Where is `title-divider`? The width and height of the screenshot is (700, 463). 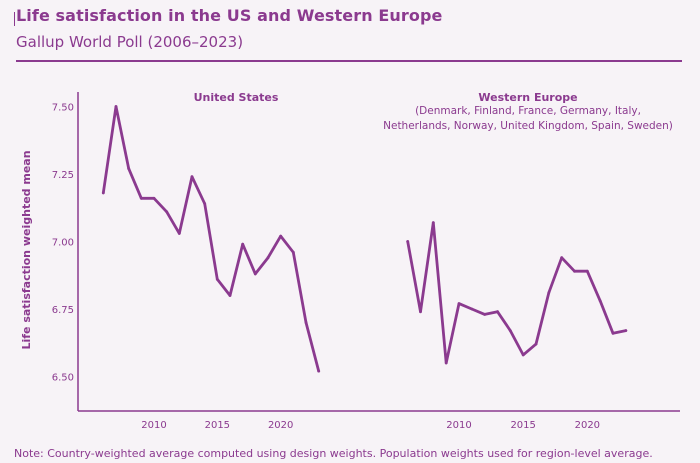 title-divider is located at coordinates (349, 61).